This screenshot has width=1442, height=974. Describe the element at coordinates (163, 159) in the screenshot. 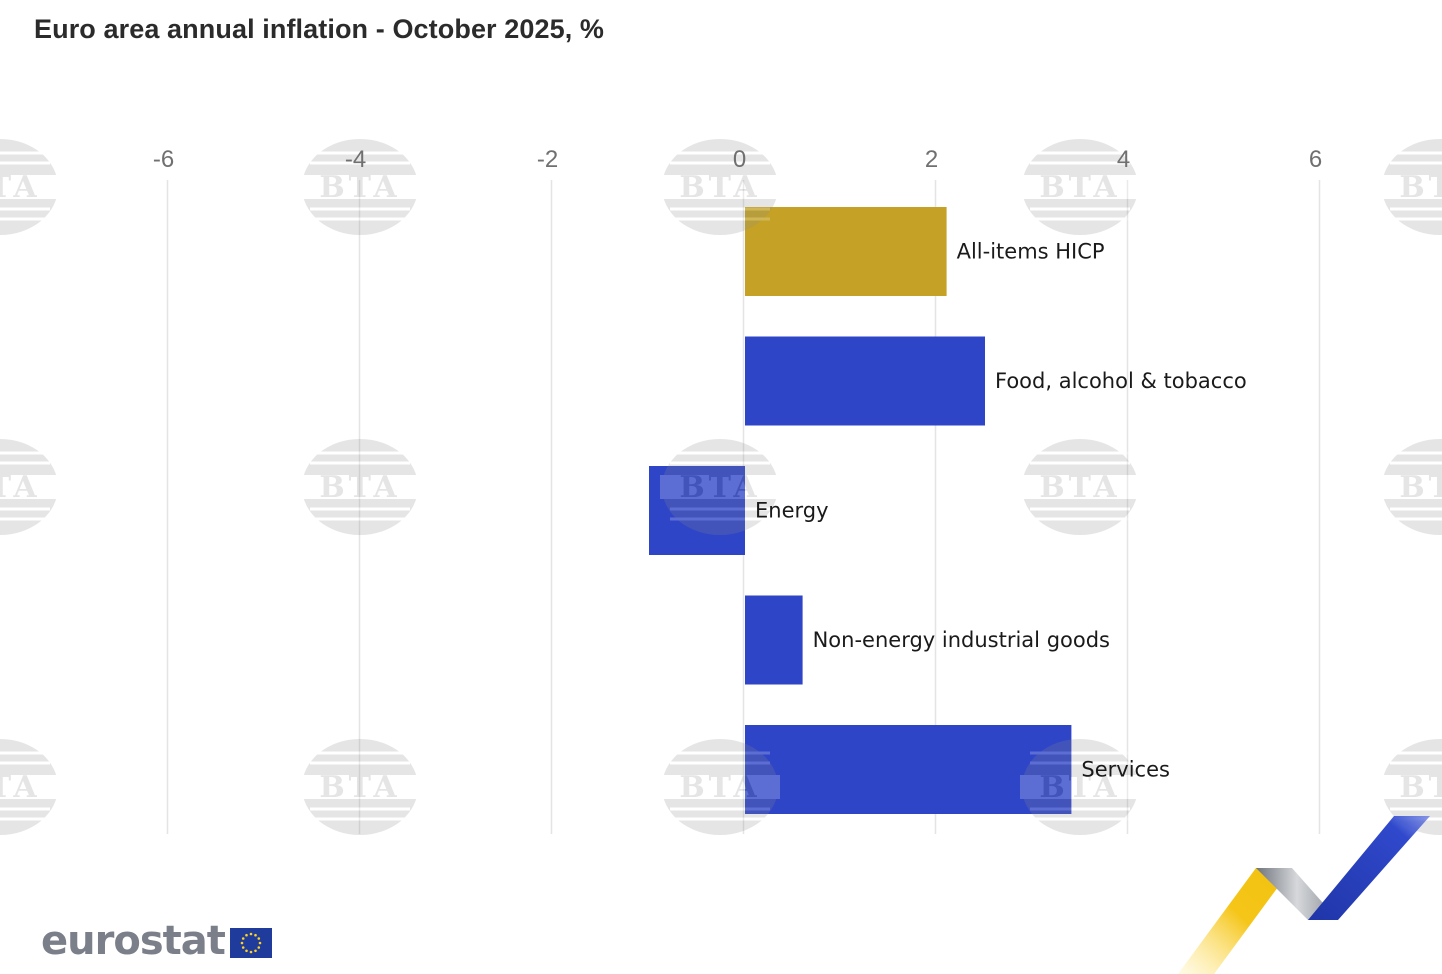

I see `x-tick-label: -6` at that location.